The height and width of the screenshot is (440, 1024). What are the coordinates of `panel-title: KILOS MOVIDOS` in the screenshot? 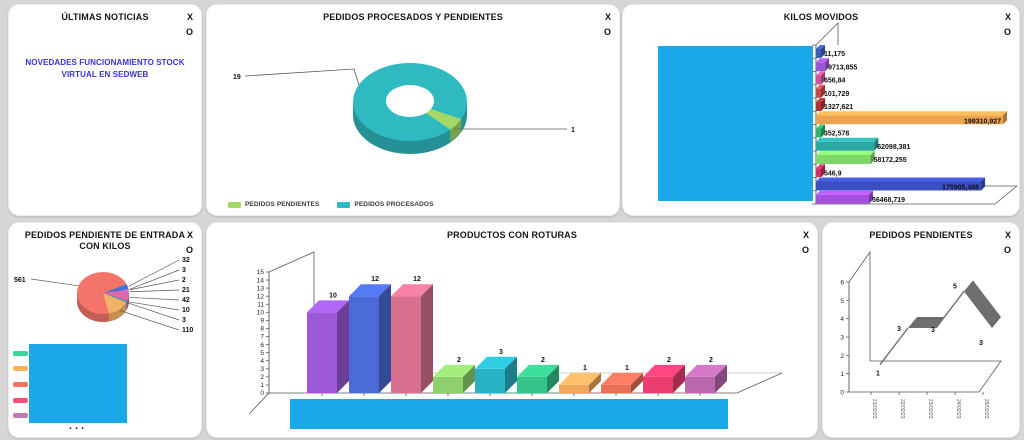 It's located at (821, 17).